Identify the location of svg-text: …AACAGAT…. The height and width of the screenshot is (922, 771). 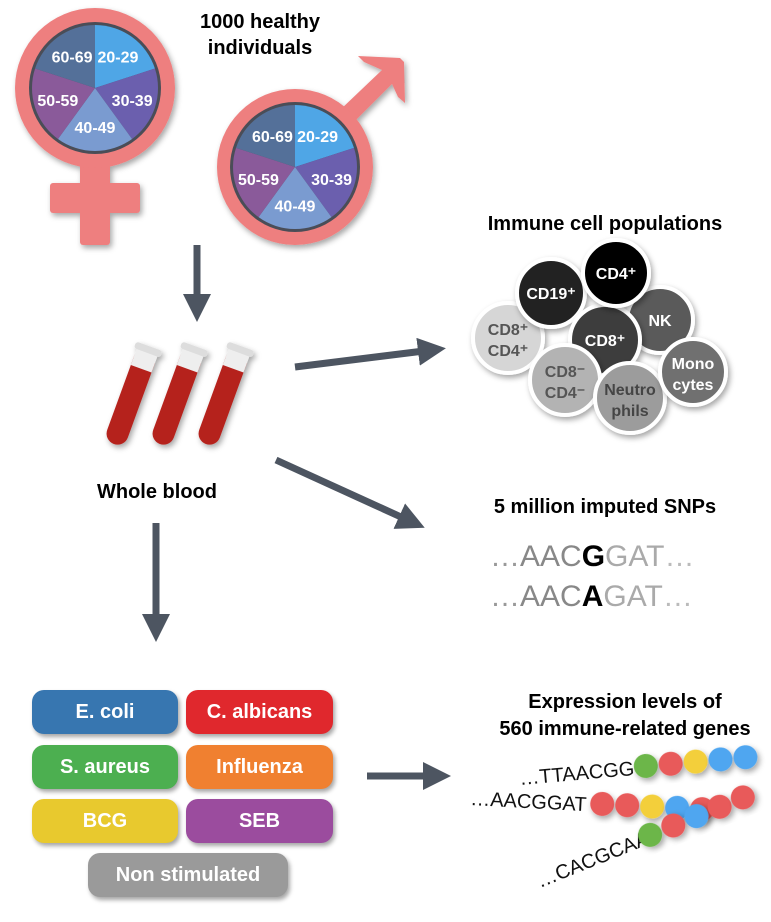
(591, 596).